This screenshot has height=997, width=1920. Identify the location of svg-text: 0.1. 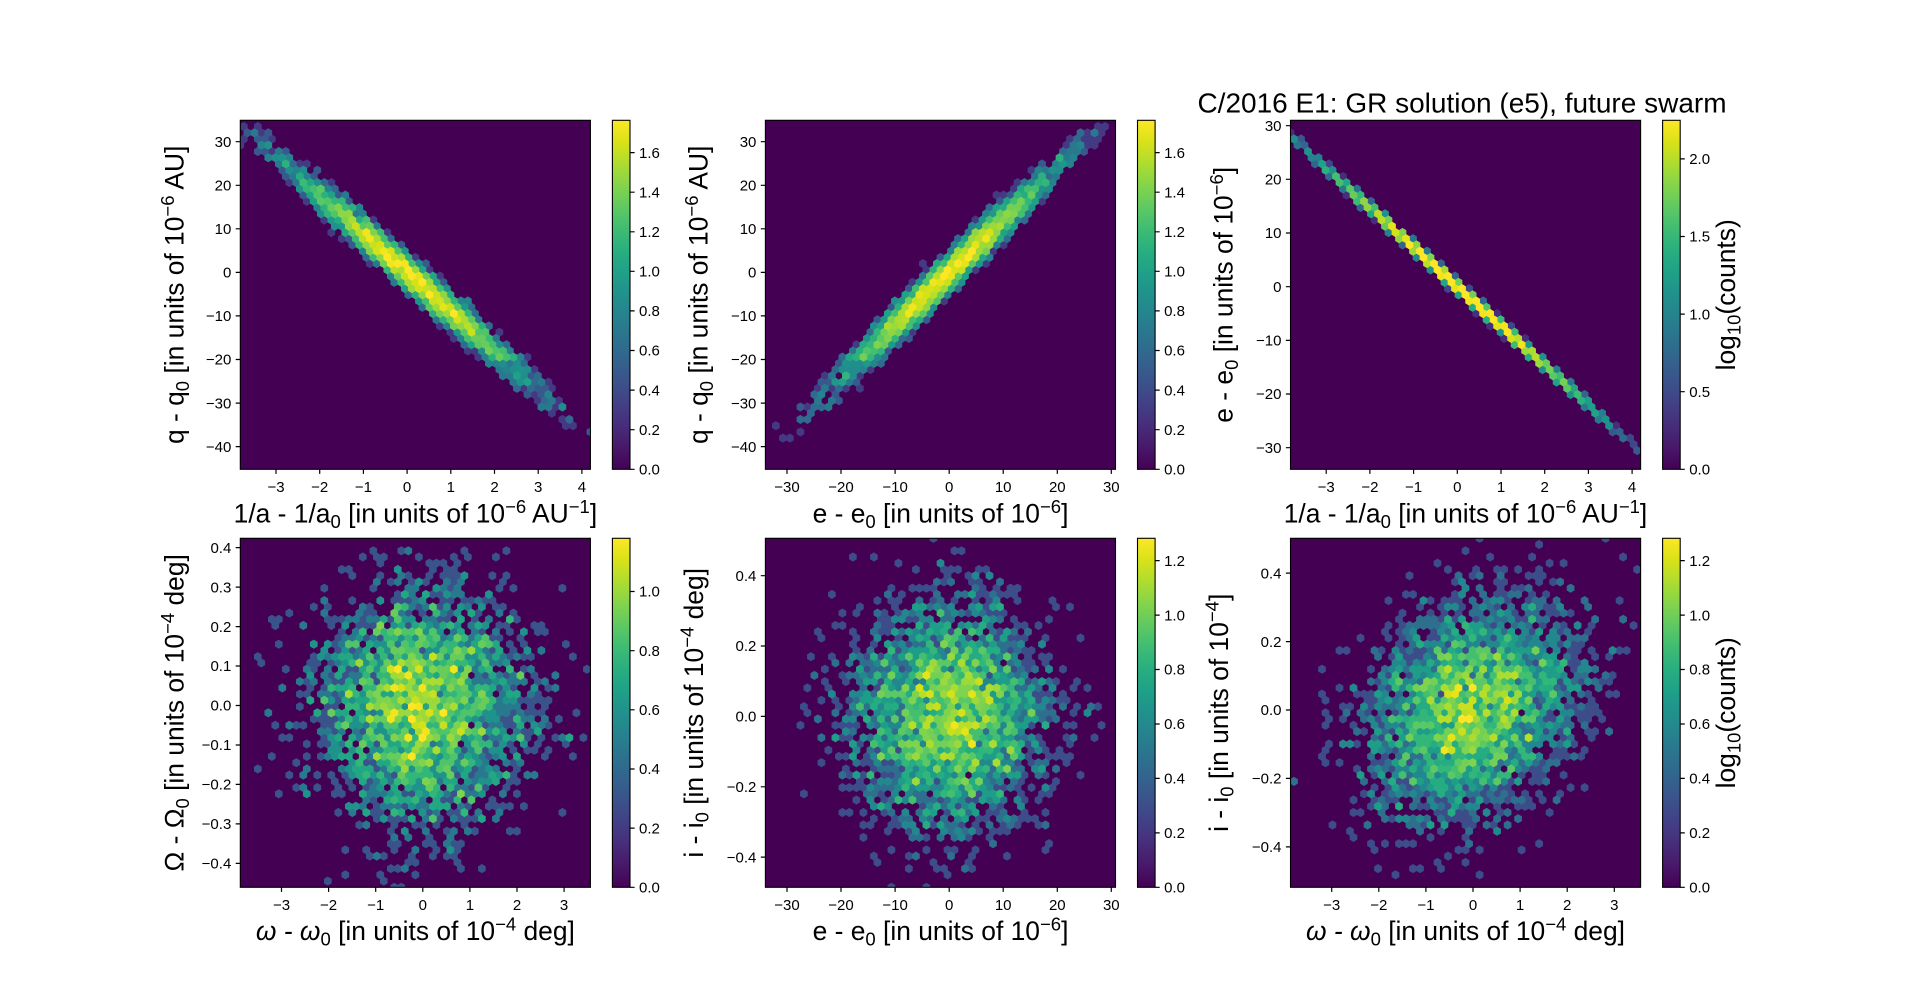
(220, 666).